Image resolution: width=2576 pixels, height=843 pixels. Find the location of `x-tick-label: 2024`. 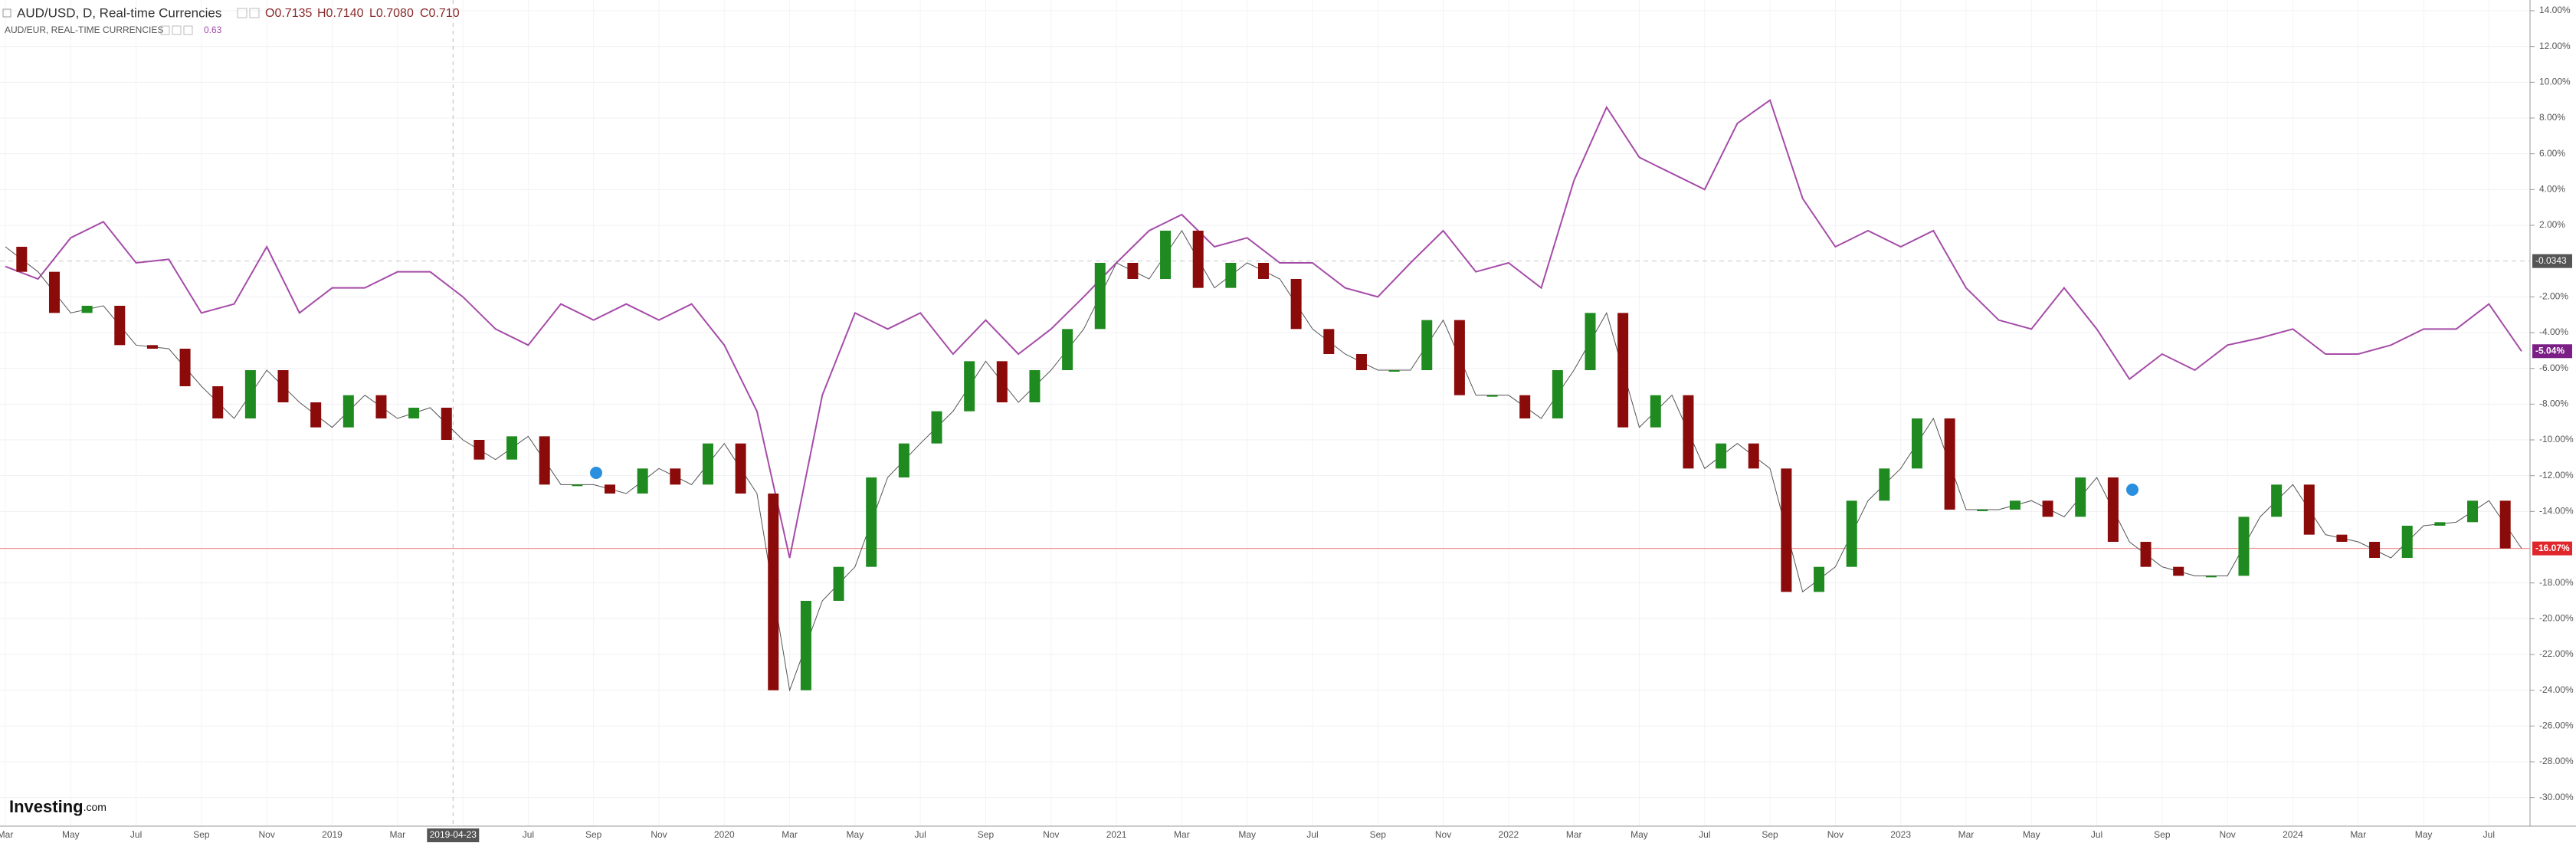

x-tick-label: 2024 is located at coordinates (2293, 834).